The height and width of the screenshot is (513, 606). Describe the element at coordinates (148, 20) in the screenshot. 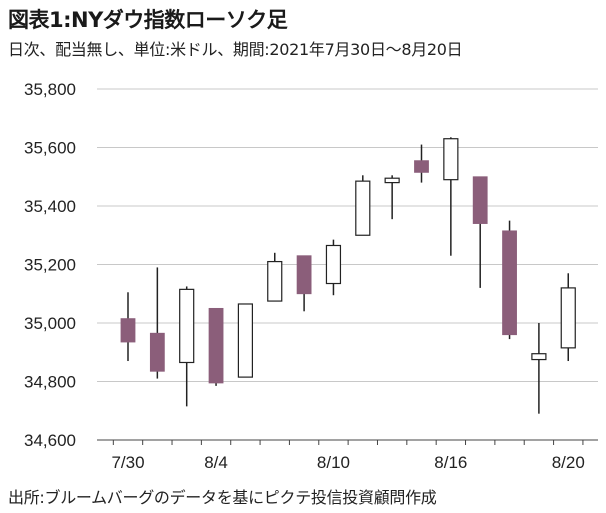

I see `chart-title: 図表1:NYダウ指数ローソク足` at that location.